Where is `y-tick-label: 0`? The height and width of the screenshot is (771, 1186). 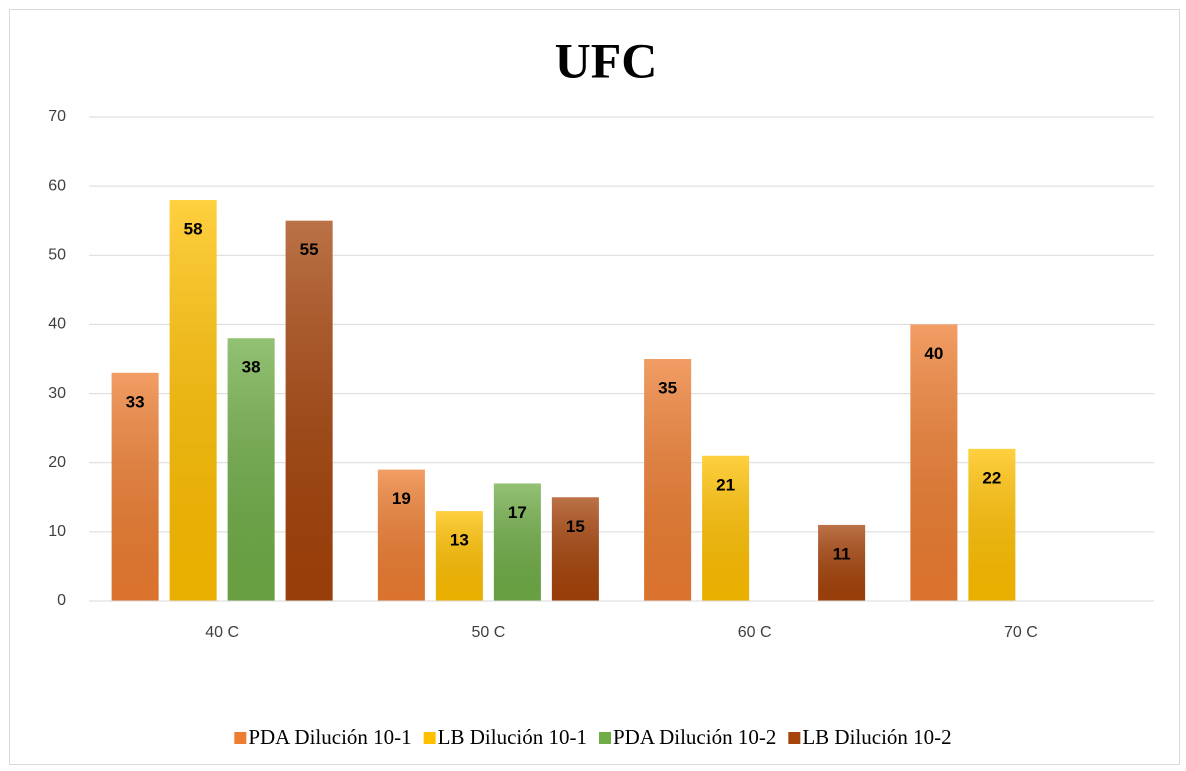 y-tick-label: 0 is located at coordinates (61, 600).